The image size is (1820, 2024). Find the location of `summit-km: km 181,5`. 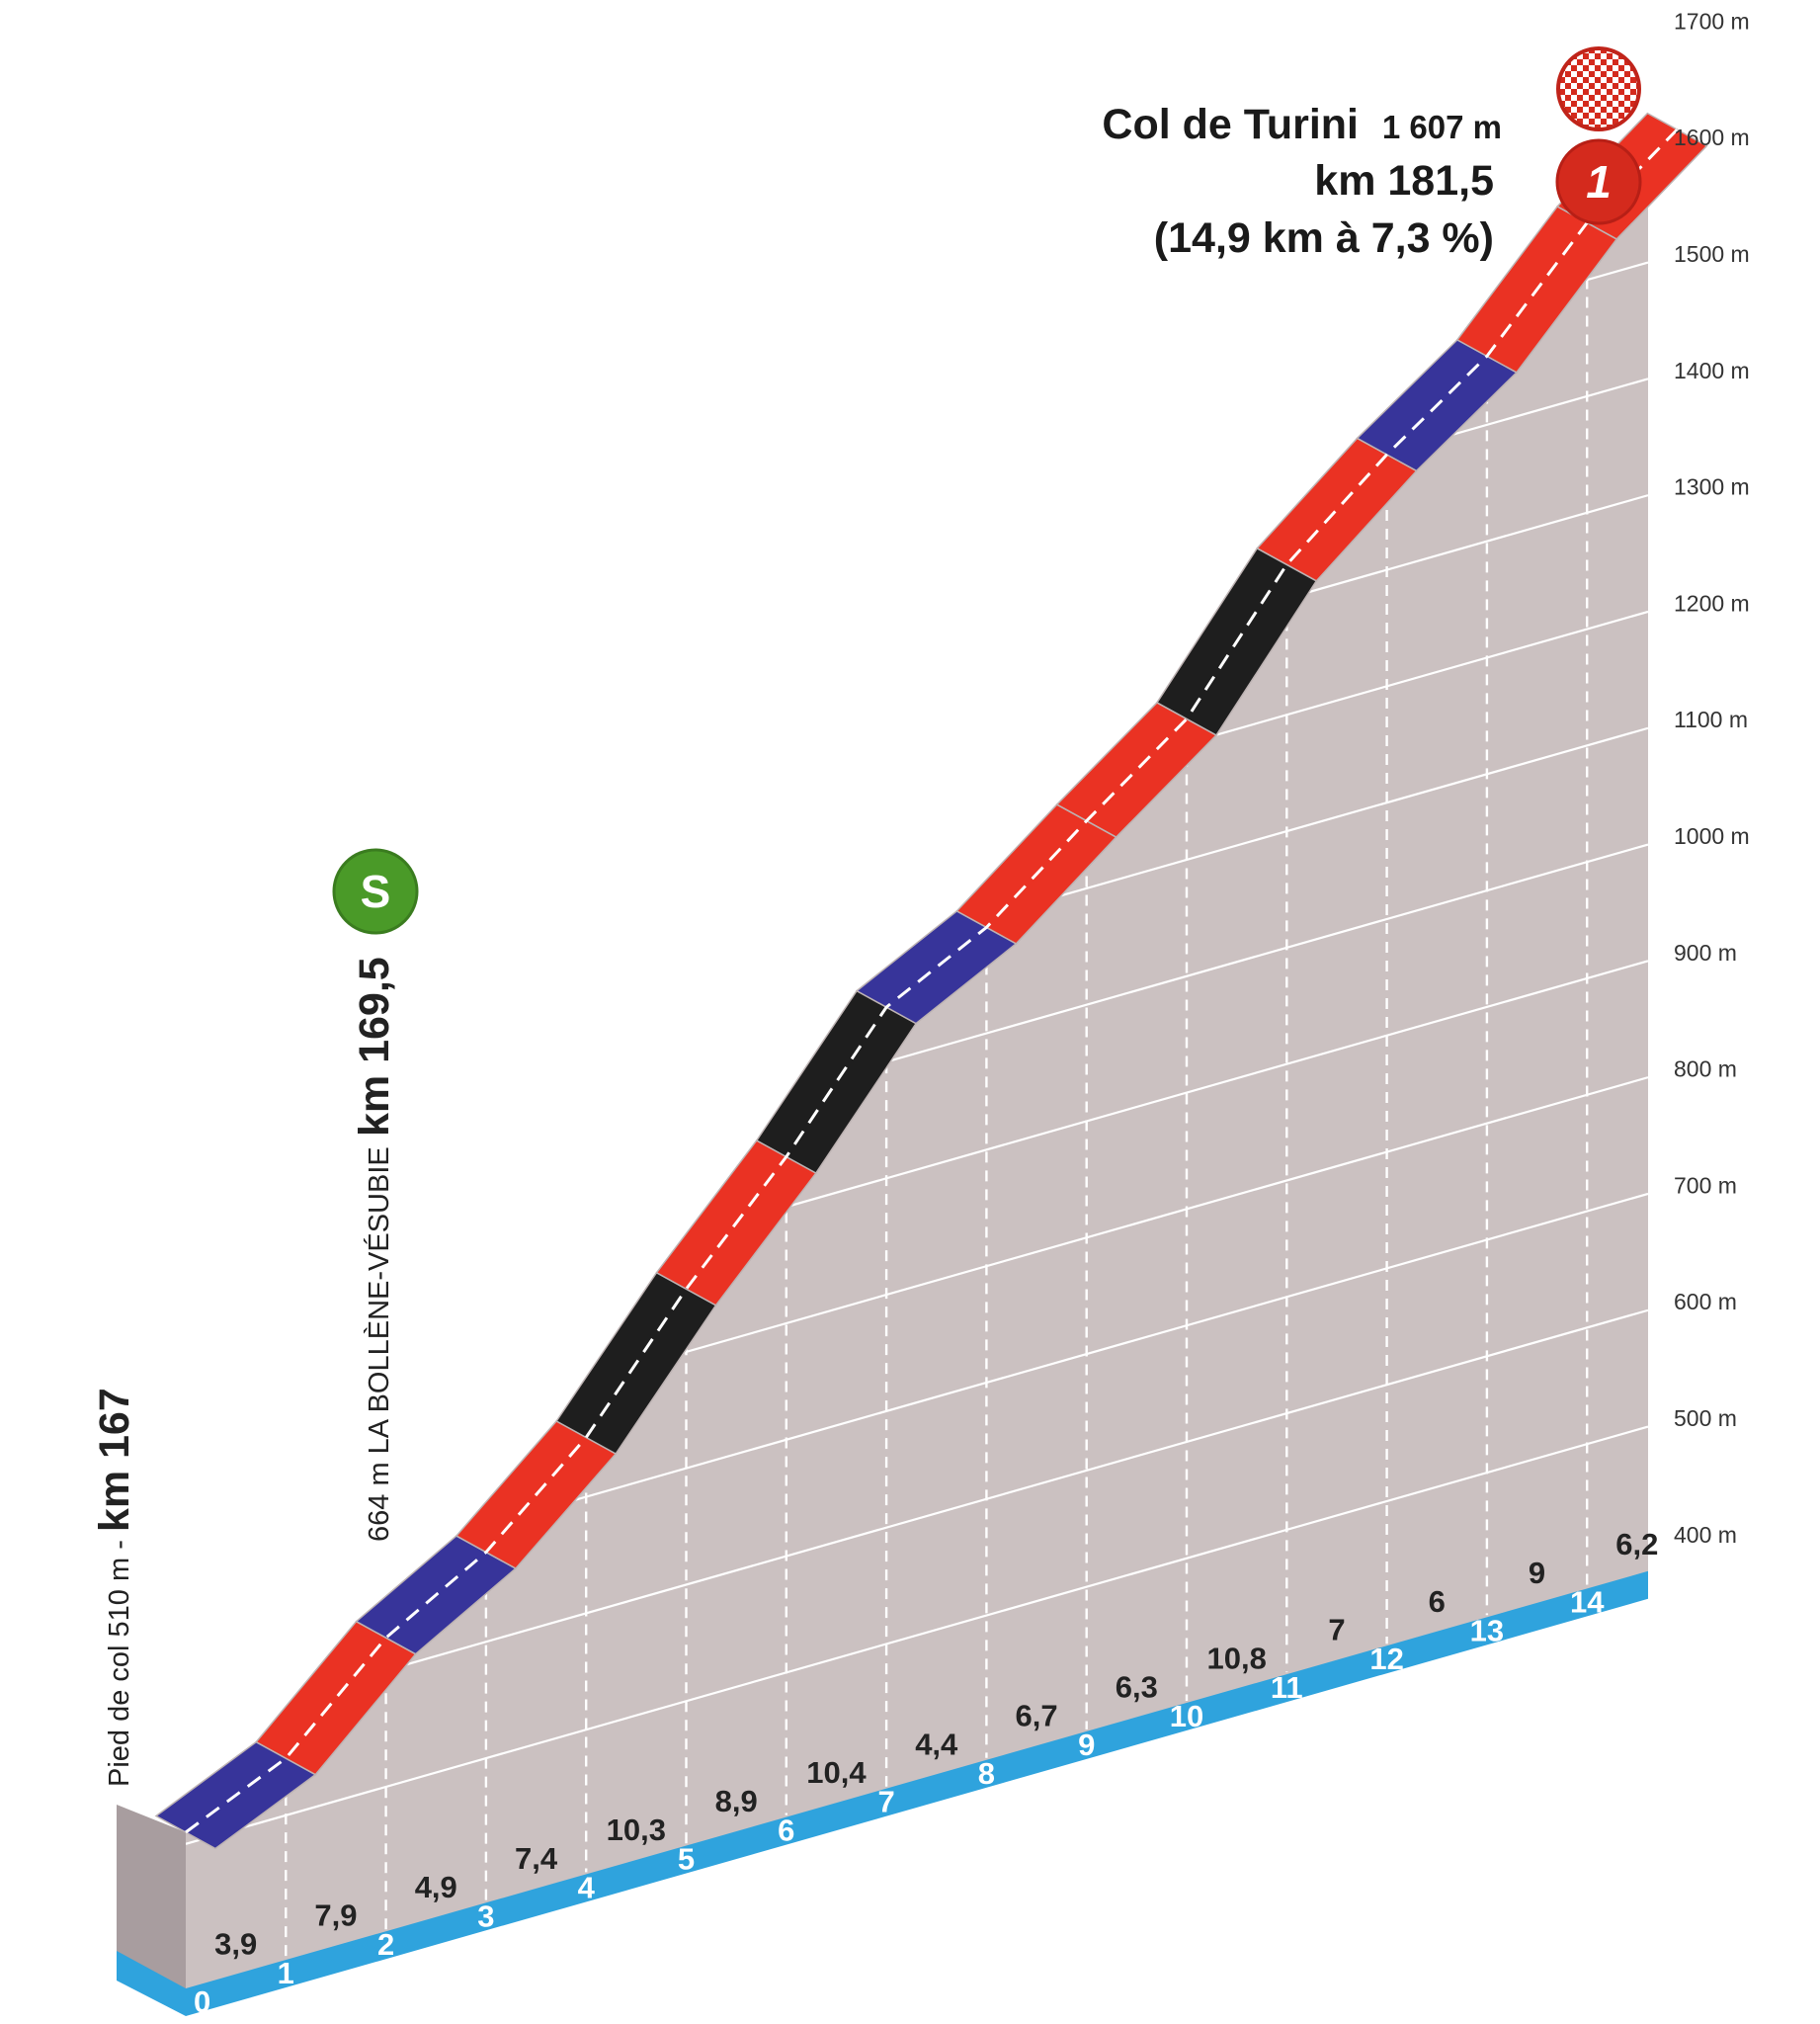

summit-km: km 181,5 is located at coordinates (1404, 181).